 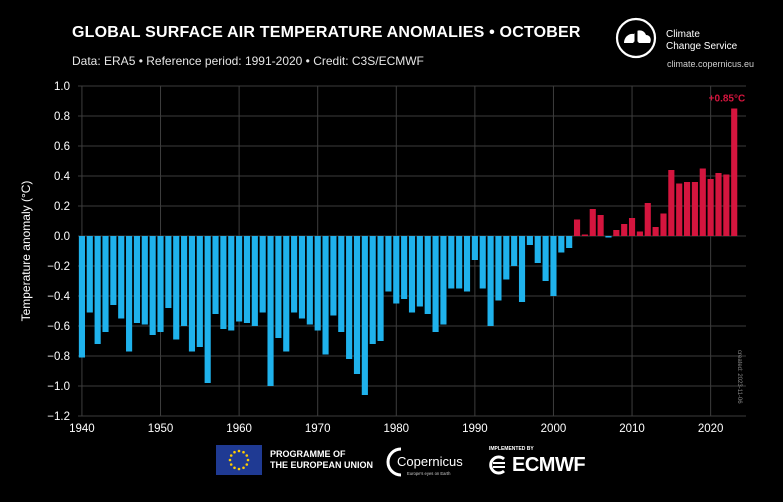 What do you see at coordinates (341, 284) in the screenshot?
I see `bar-1973` at bounding box center [341, 284].